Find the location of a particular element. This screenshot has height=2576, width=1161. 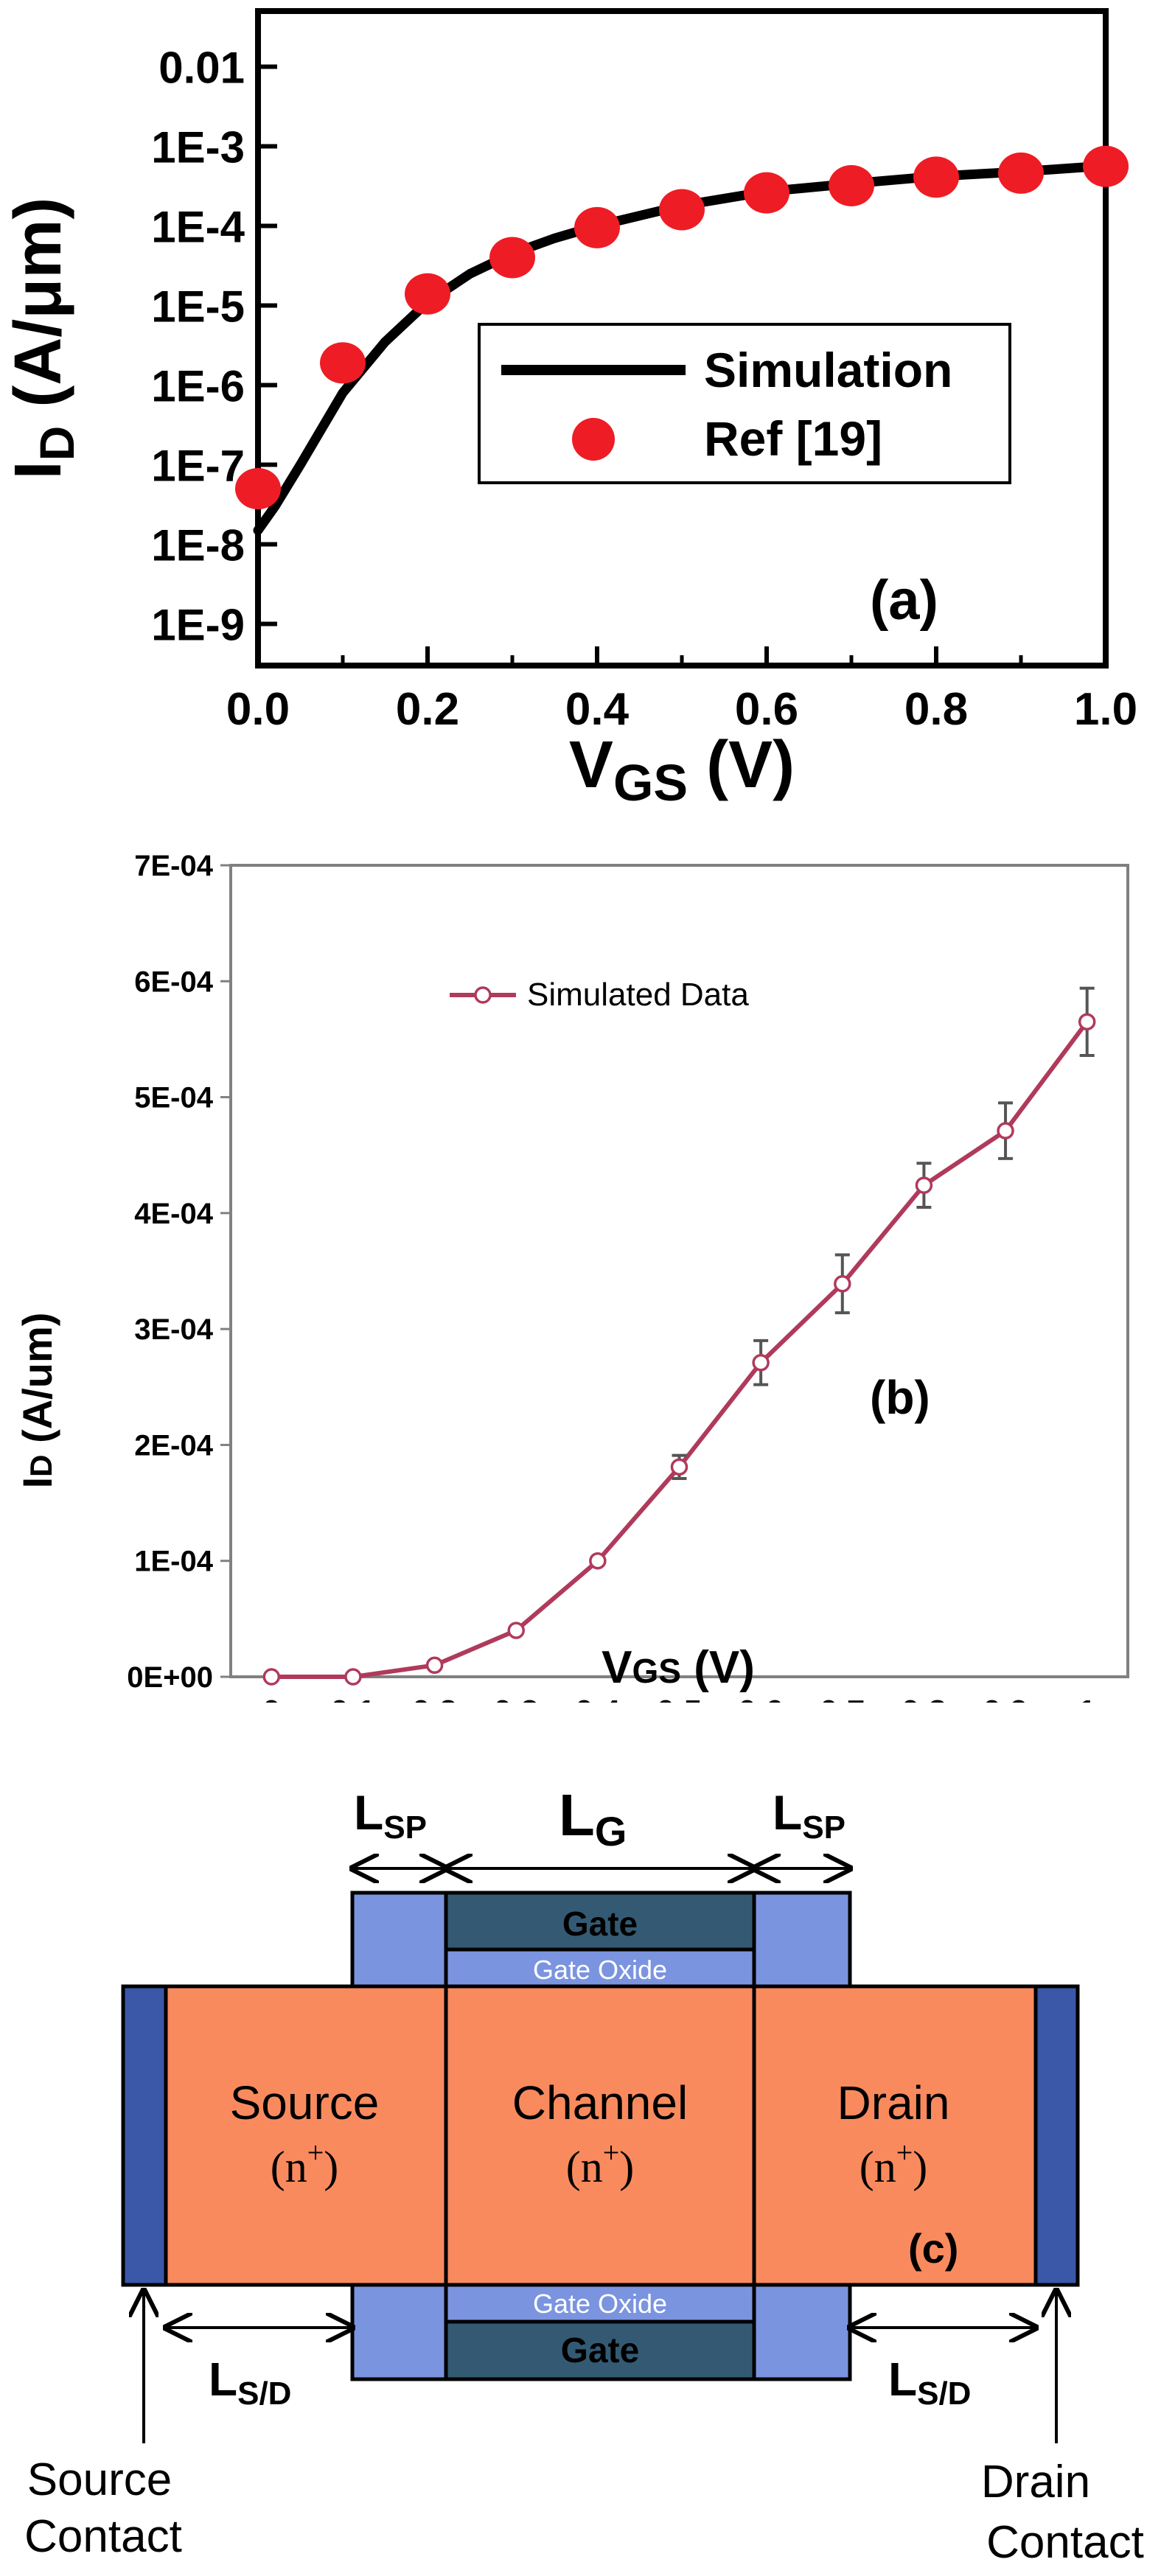

top-gate-oxide is located at coordinates (600, 1968).